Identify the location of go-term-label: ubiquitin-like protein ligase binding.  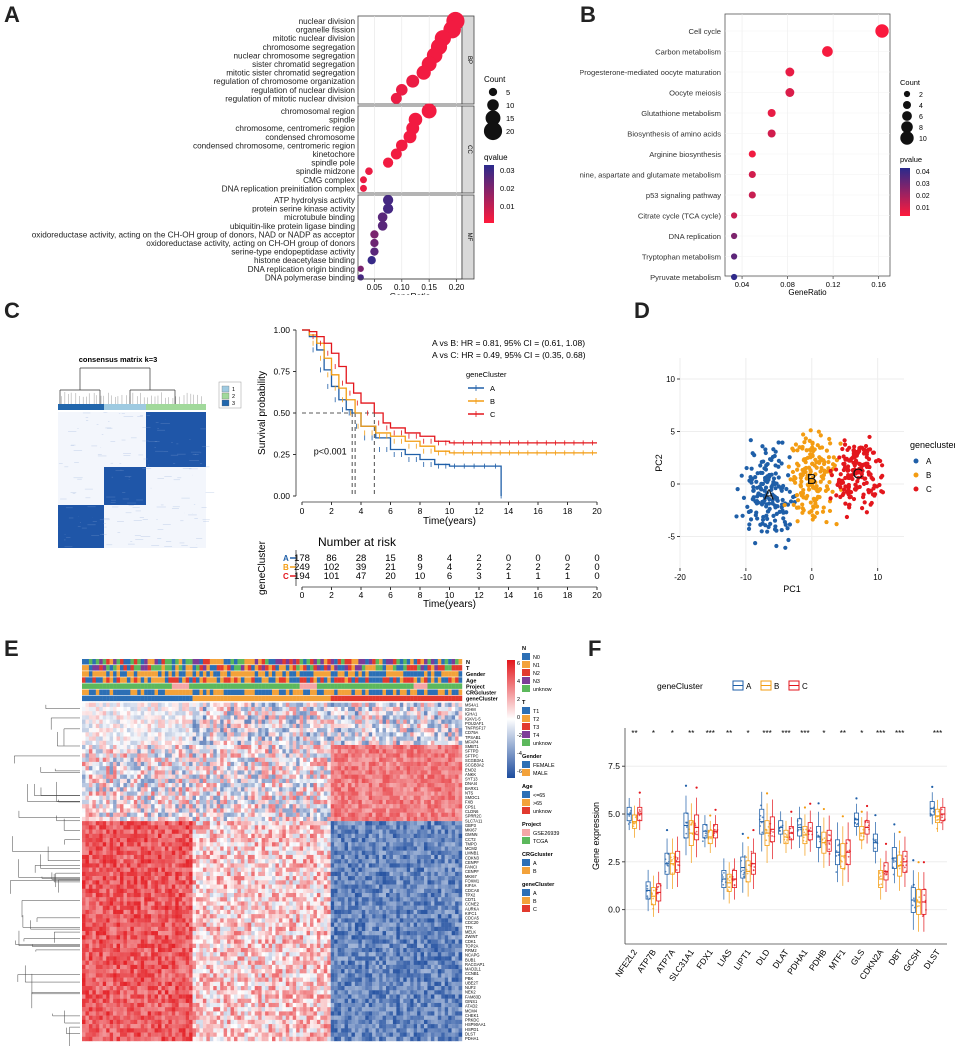
(293, 226).